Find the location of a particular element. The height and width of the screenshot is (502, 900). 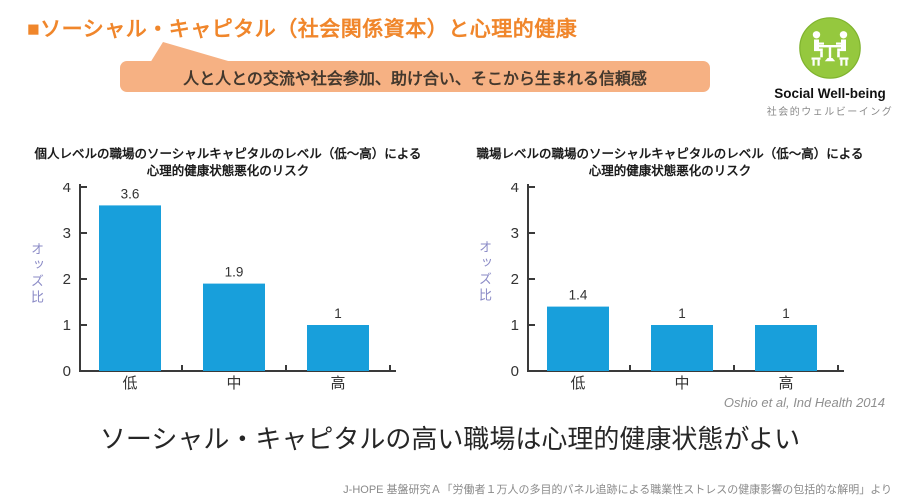

chart-title-line: 個人レベルの職場のソーシャルキャピタルのレベル（低～高）による is located at coordinates (228, 154).